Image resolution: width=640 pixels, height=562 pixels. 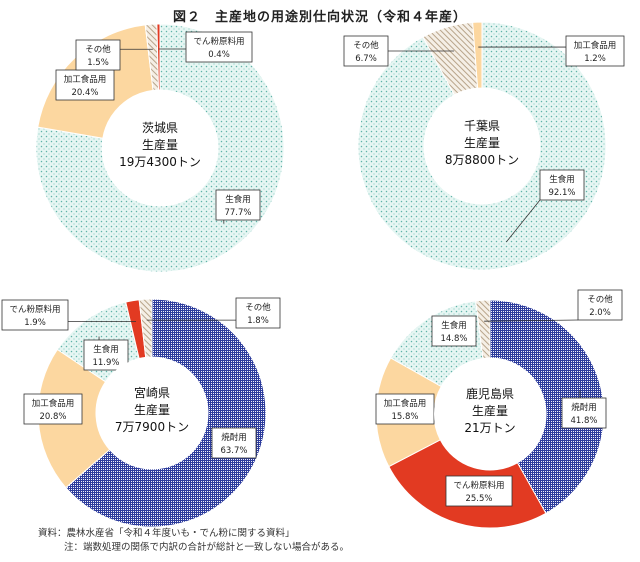 What do you see at coordinates (366, 59) in the screenshot?
I see `slice-value-label: 6.7%` at bounding box center [366, 59].